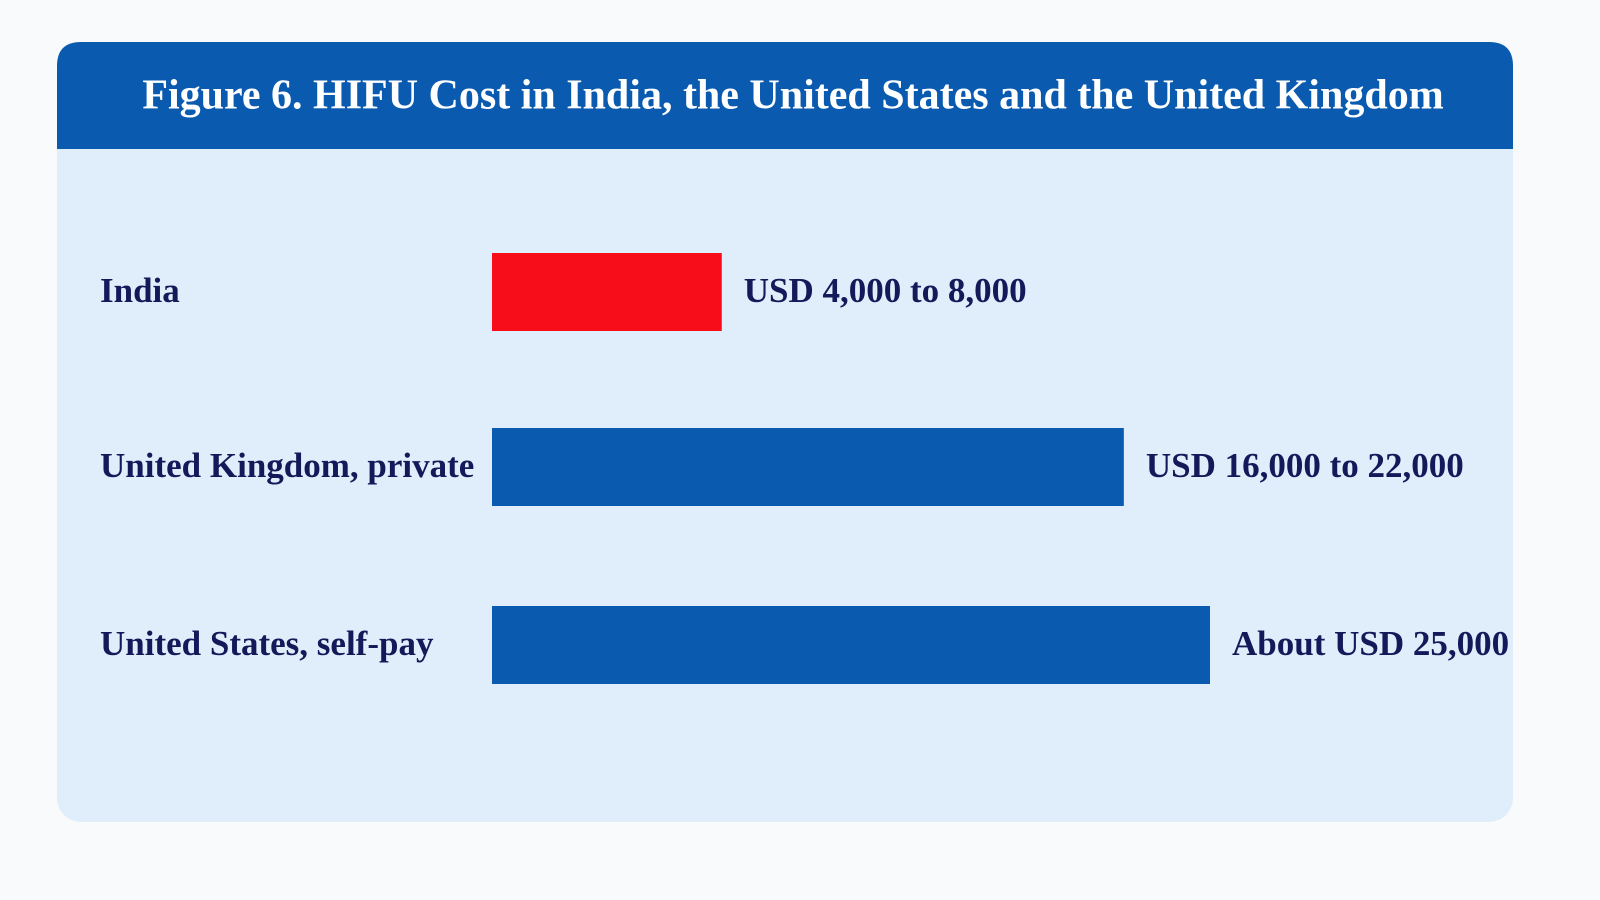  Describe the element at coordinates (1370, 643) in the screenshot. I see `value-label: About USD 25,000` at that location.